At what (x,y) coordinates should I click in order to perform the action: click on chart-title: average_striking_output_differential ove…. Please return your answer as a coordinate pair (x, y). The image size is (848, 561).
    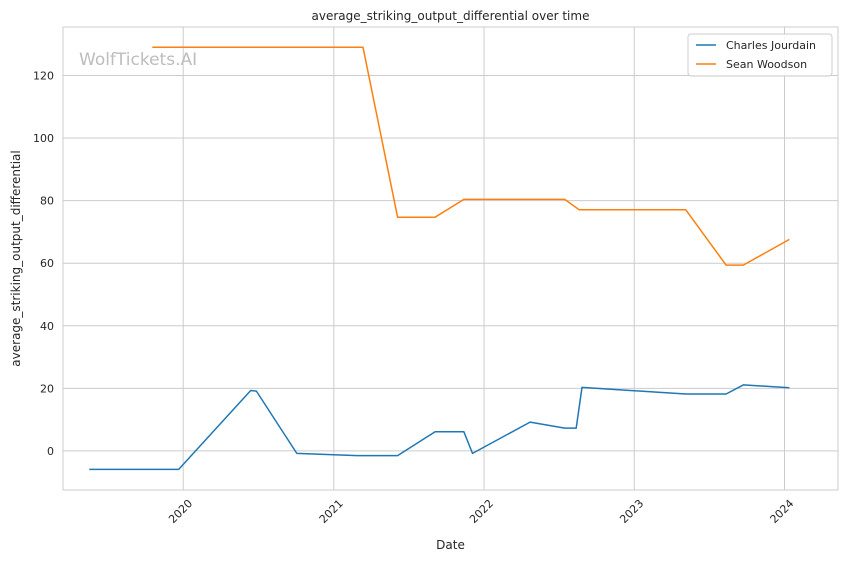
    Looking at the image, I should click on (451, 16).